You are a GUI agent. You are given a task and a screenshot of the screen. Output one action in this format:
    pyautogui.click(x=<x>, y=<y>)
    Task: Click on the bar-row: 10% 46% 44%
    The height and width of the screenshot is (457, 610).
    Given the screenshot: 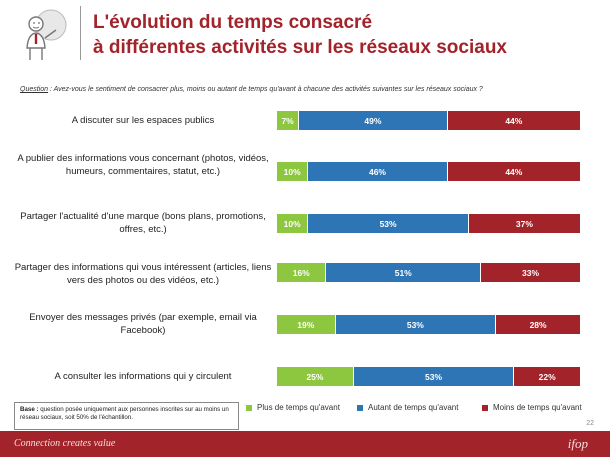 What is the action you would take?
    pyautogui.click(x=428, y=171)
    